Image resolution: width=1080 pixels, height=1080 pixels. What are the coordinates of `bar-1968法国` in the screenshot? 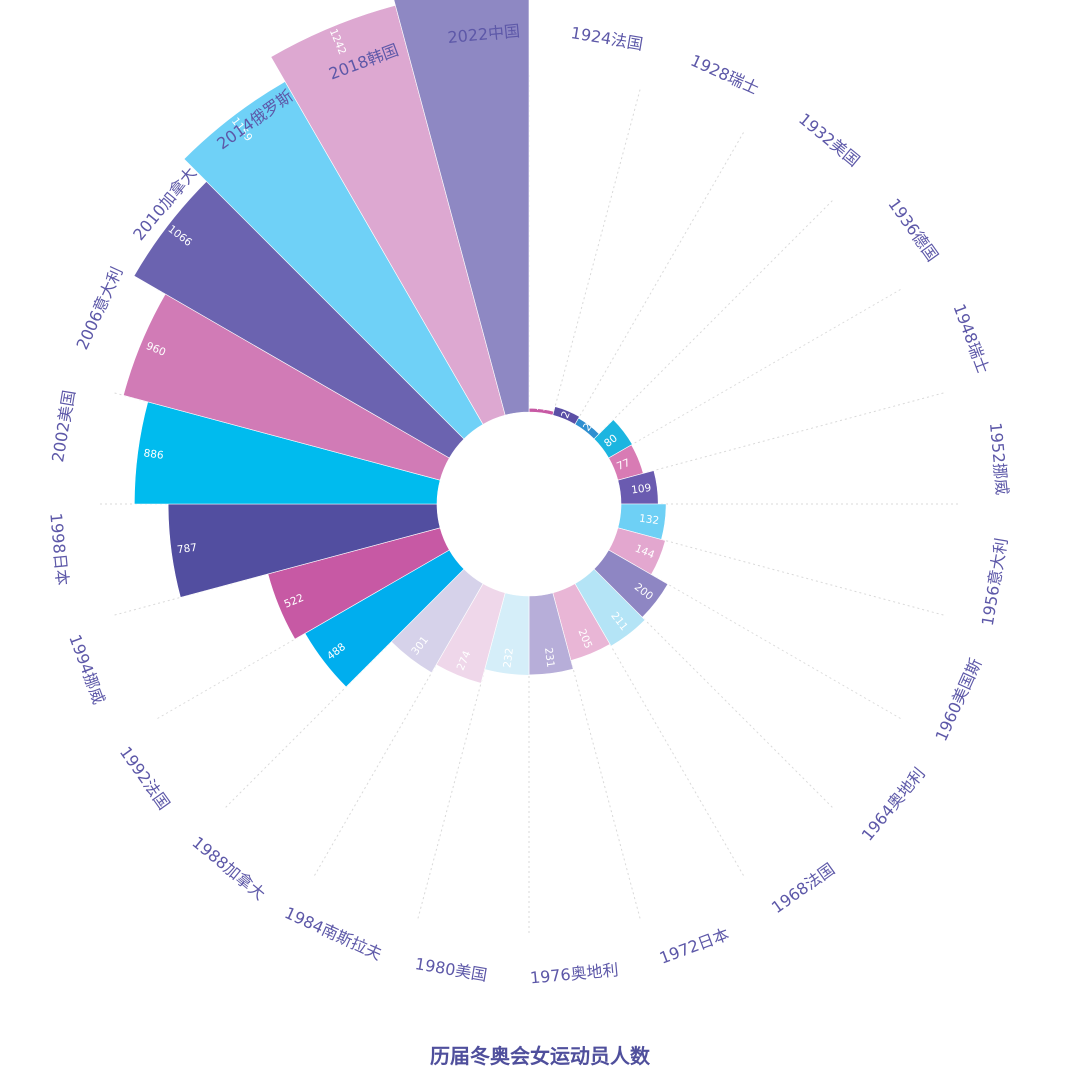 It's located at (610, 607).